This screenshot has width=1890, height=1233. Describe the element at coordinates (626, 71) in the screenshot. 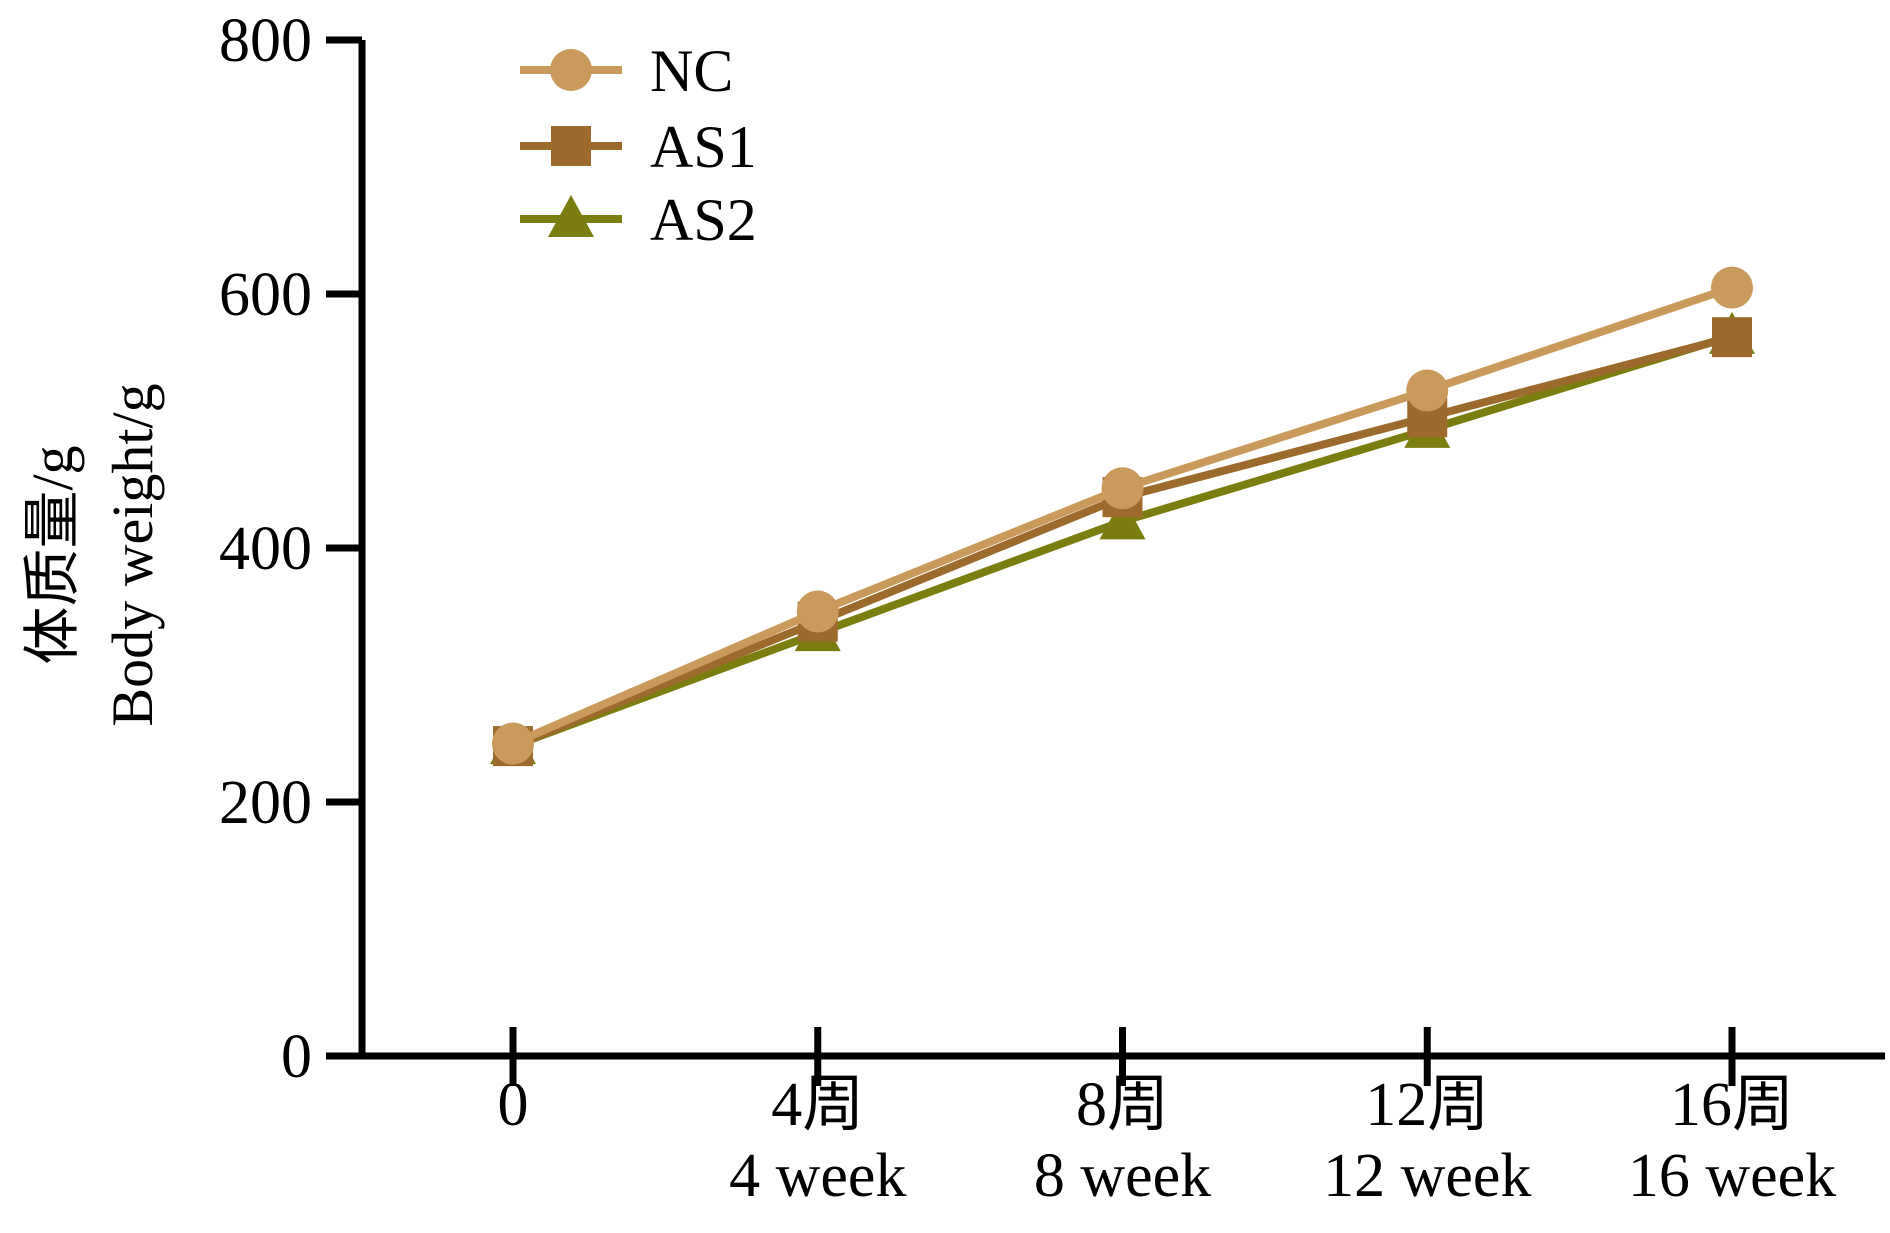

I see `legend-item-nc: NC` at that location.